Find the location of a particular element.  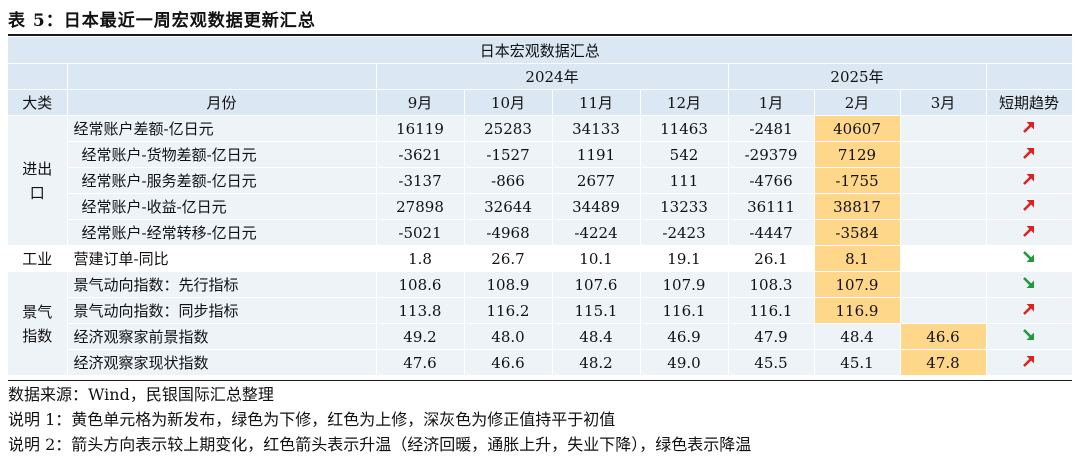

value-cell: 8.1 is located at coordinates (857, 258).